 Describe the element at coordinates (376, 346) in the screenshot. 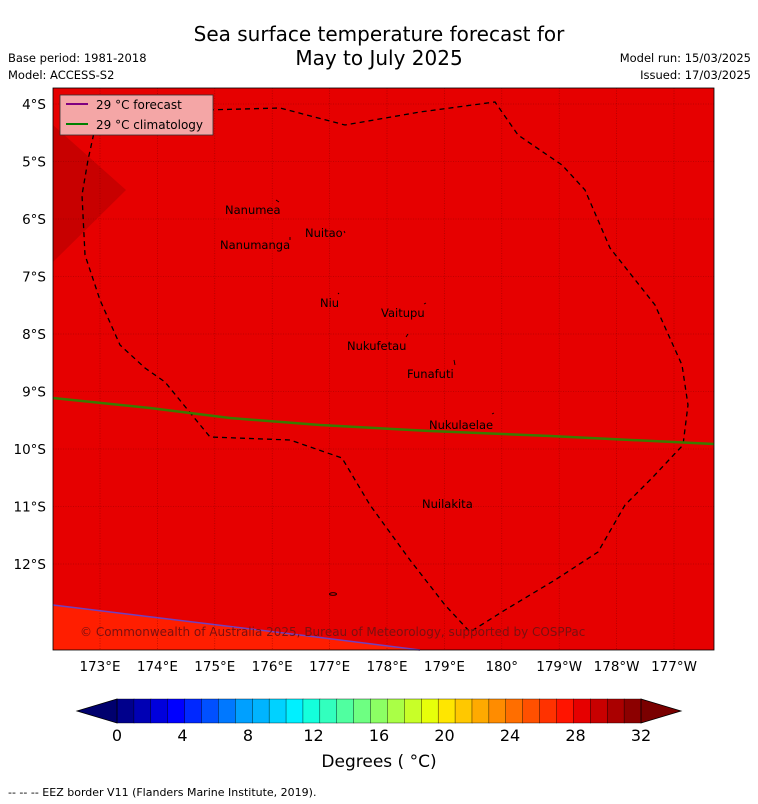

I see `place-label-nukufetau: Nukufetau` at that location.